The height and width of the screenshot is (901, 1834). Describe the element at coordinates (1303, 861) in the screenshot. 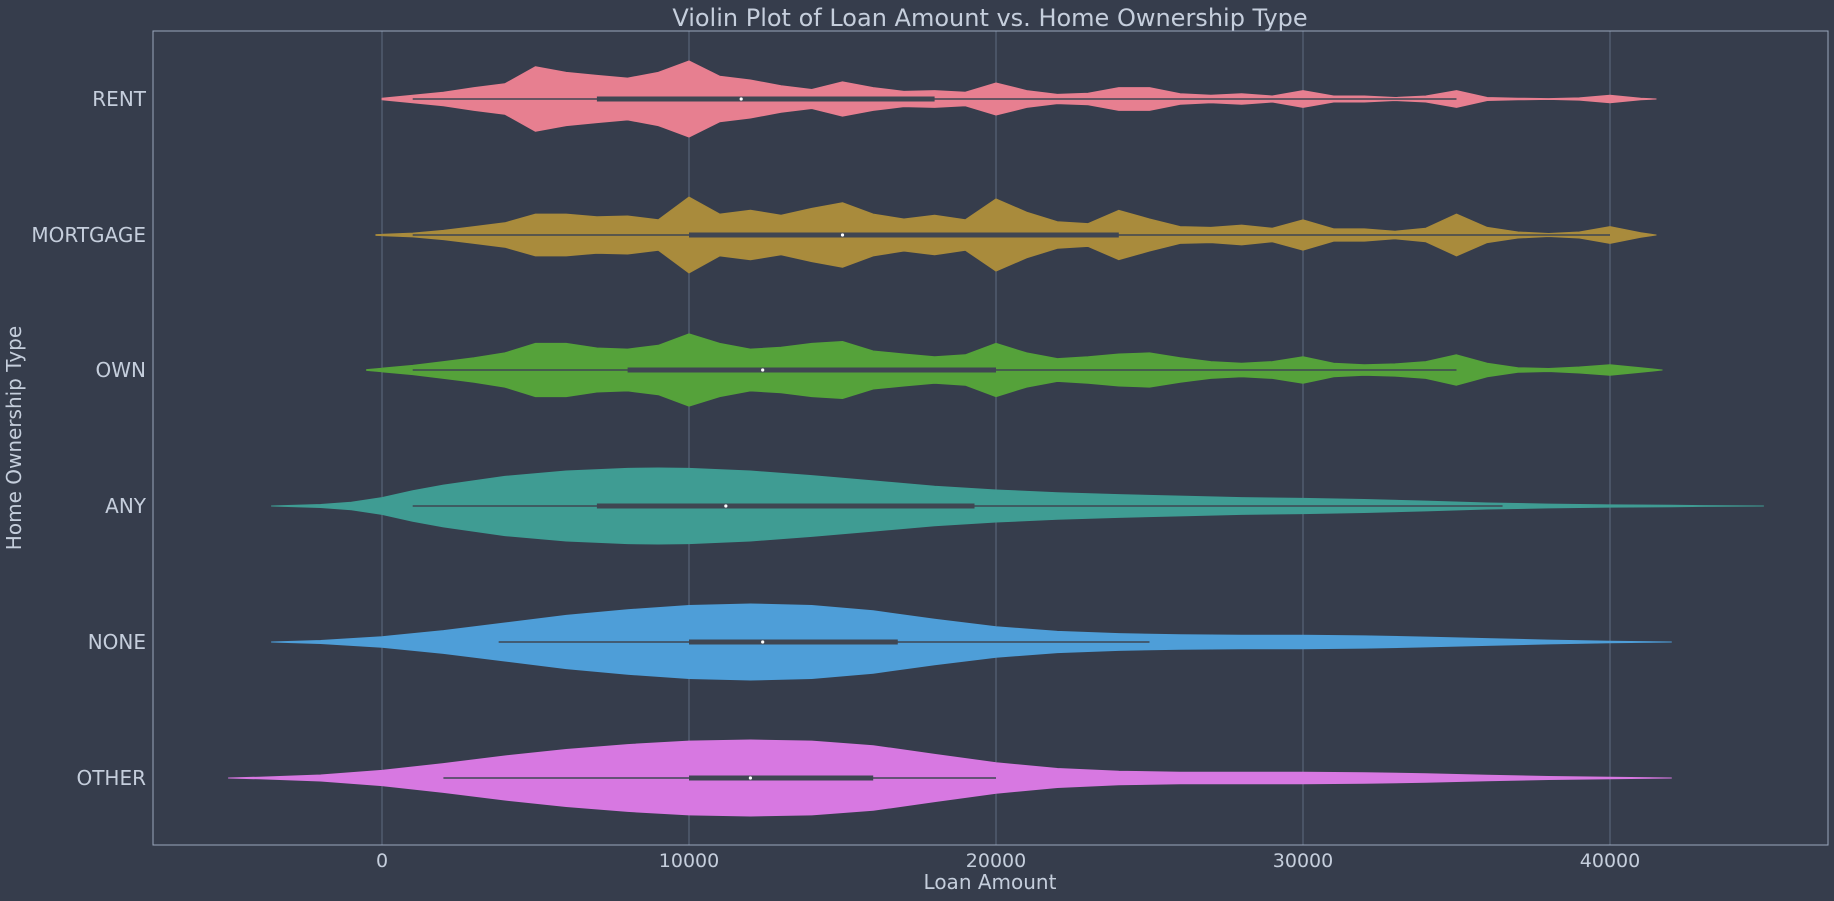

I see `x-tick-label: 30000` at that location.